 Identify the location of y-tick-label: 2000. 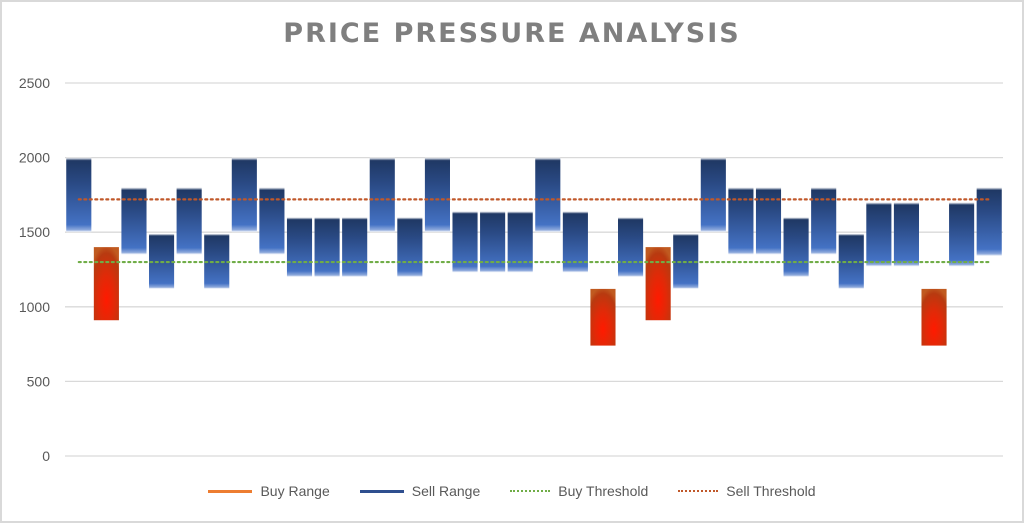
(34, 158).